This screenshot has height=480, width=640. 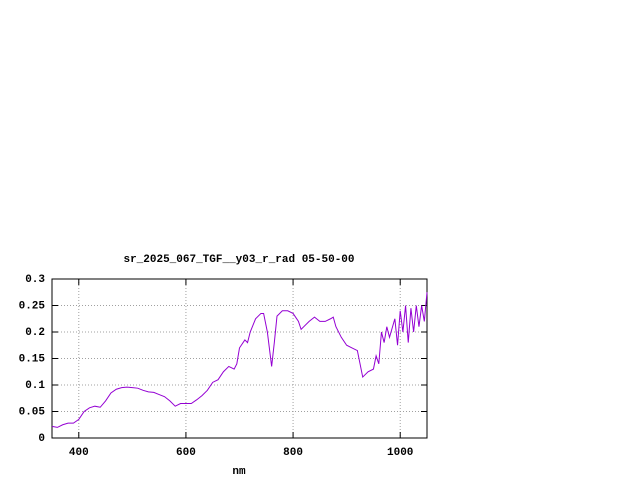 I want to click on y-tick-label: 0.15, so click(x=32, y=359).